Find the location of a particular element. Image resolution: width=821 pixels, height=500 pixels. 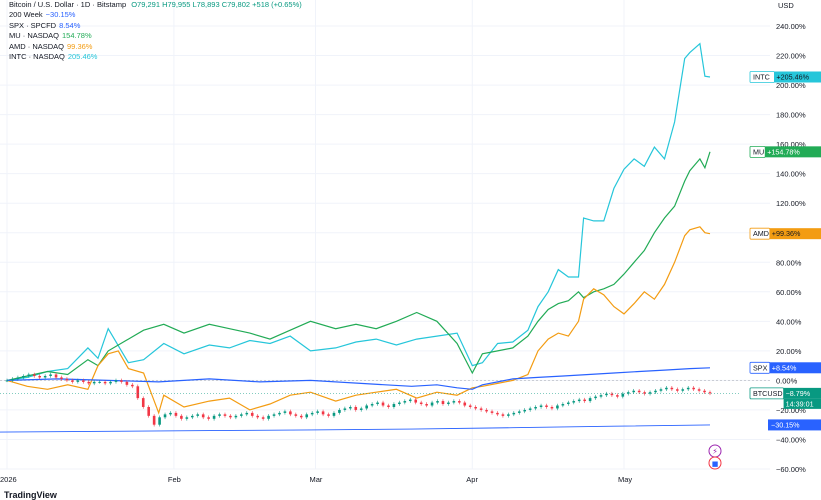

legend-row: MU · NASDAQ 154.78% is located at coordinates (155, 36).